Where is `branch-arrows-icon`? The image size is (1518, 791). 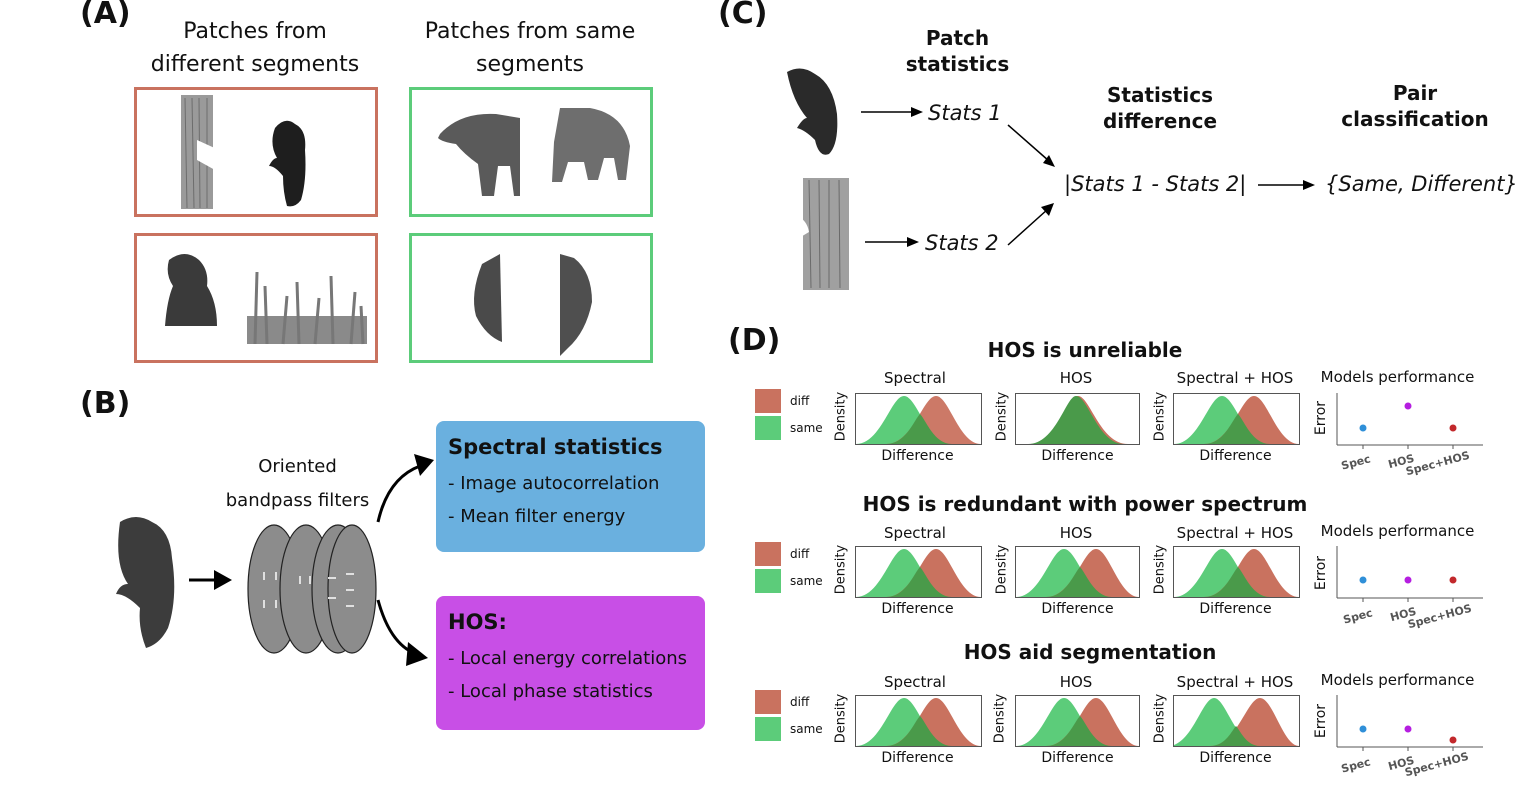 branch-arrows-icon is located at coordinates (405, 560).